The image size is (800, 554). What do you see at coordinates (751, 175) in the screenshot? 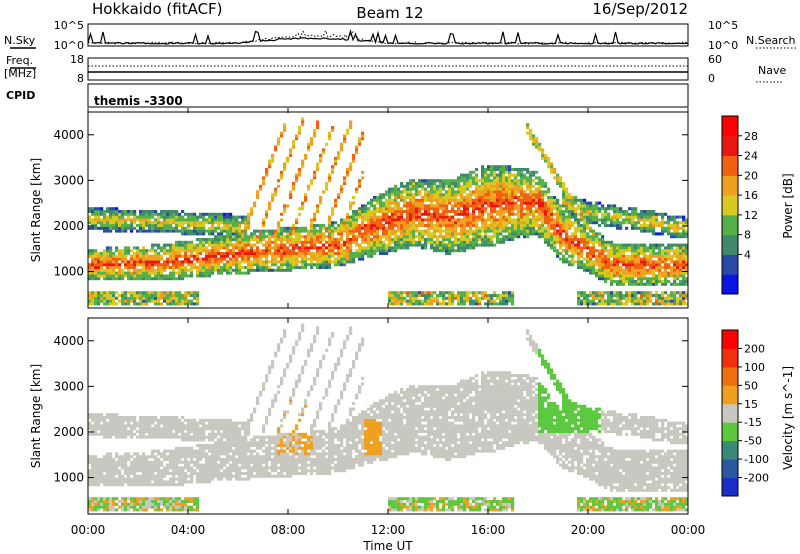
I see `colorbar-tick-label: 20` at bounding box center [751, 175].